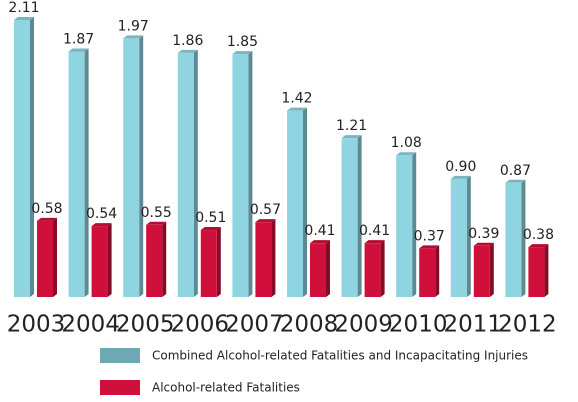  What do you see at coordinates (242, 42) in the screenshot?
I see `data-label: 1.85` at bounding box center [242, 42].